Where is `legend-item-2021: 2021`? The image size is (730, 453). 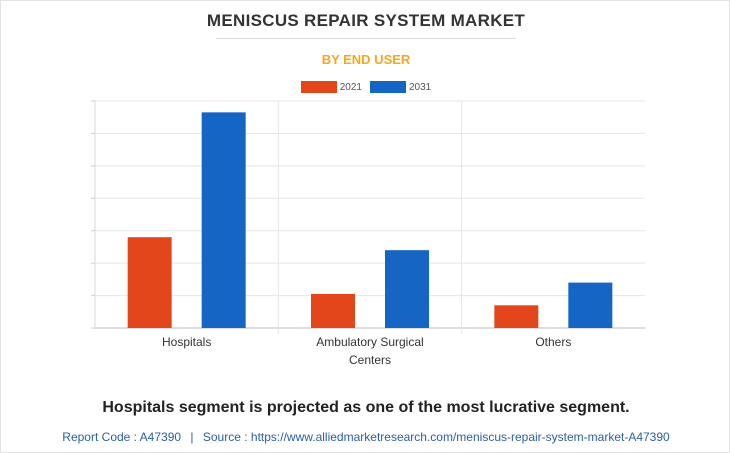
legend-item-2021: 2021 is located at coordinates (331, 87).